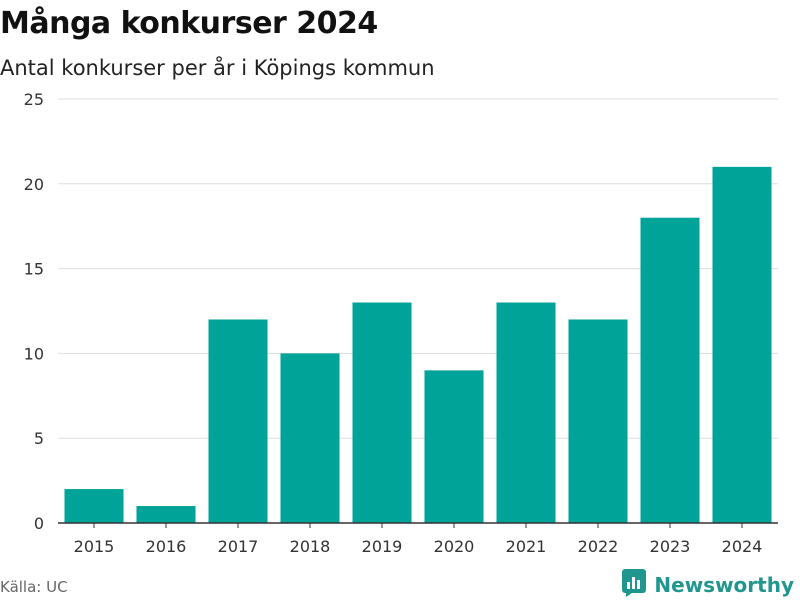 Image resolution: width=800 pixels, height=601 pixels. Describe the element at coordinates (94, 546) in the screenshot. I see `x-tick-label: 2015` at that location.